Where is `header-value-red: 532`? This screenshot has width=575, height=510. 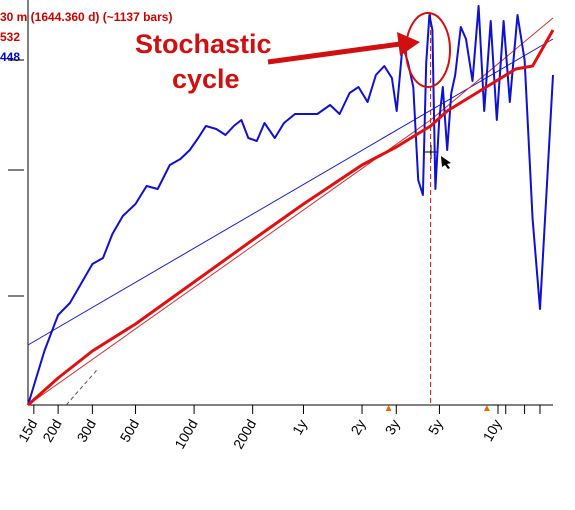
header-value-red: 532 is located at coordinates (10, 37).